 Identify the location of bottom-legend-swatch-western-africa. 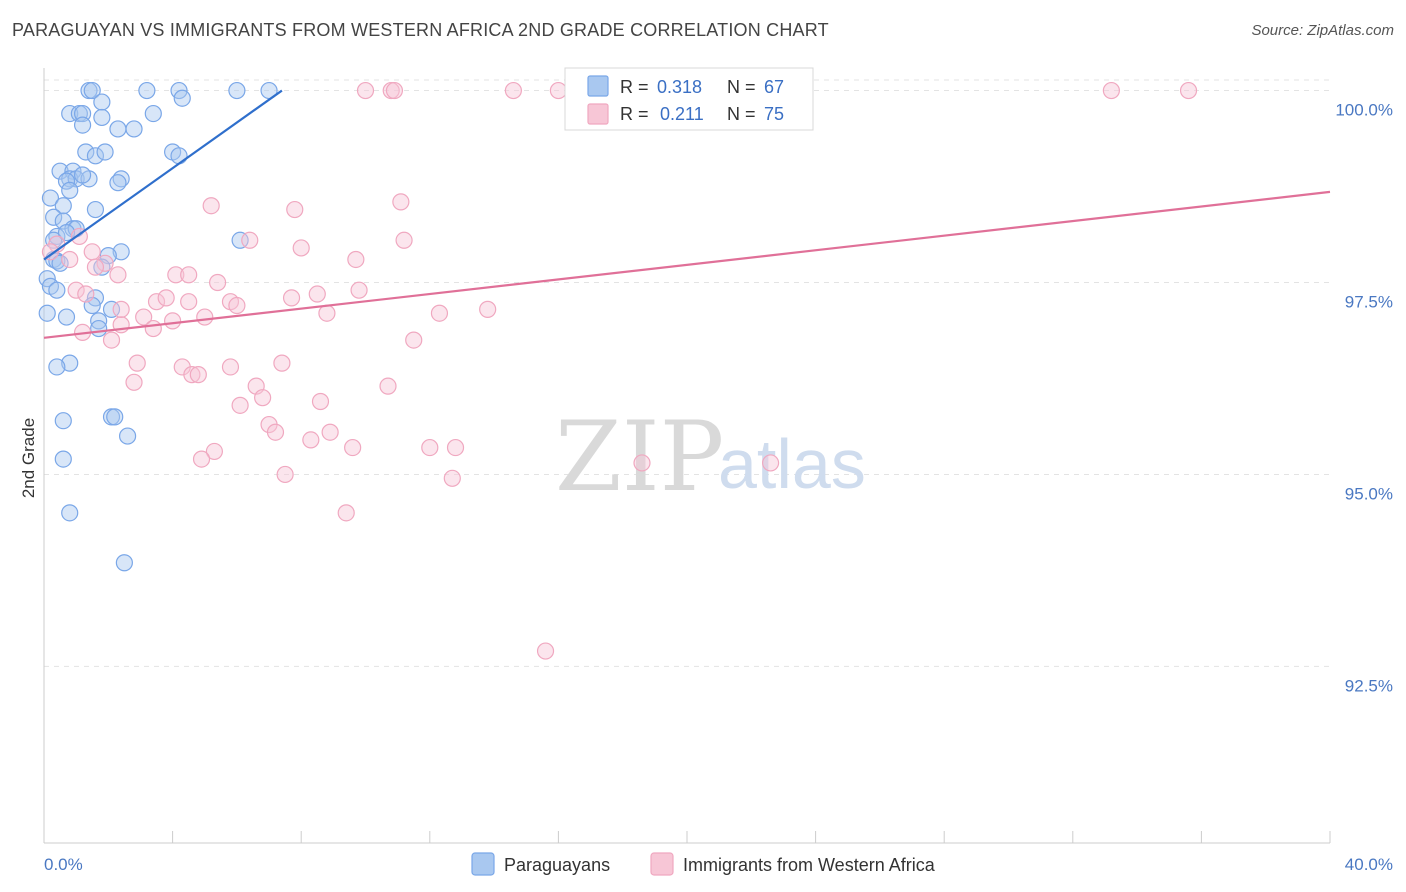
(662, 864).